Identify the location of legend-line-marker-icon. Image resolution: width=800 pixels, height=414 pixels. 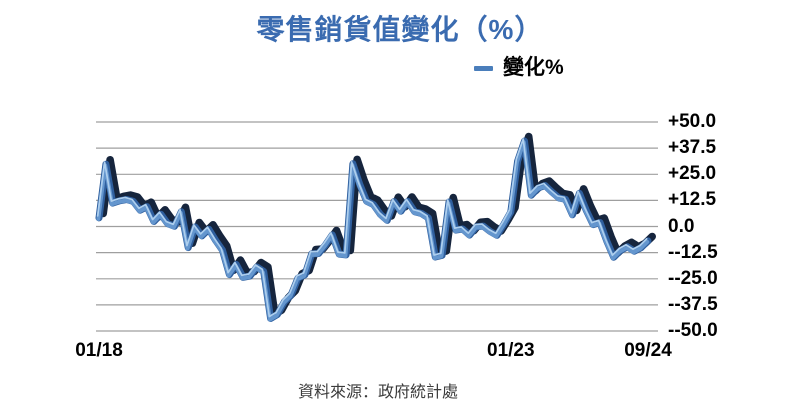
(483, 68).